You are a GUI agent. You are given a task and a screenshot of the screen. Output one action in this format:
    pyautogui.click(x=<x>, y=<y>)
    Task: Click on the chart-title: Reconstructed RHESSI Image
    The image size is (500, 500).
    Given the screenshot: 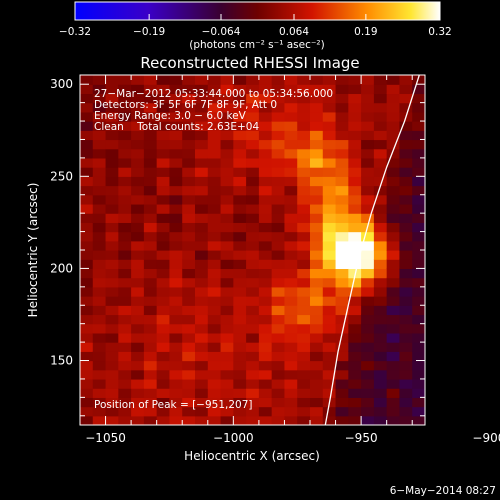 What is the action you would take?
    pyautogui.click(x=249, y=63)
    